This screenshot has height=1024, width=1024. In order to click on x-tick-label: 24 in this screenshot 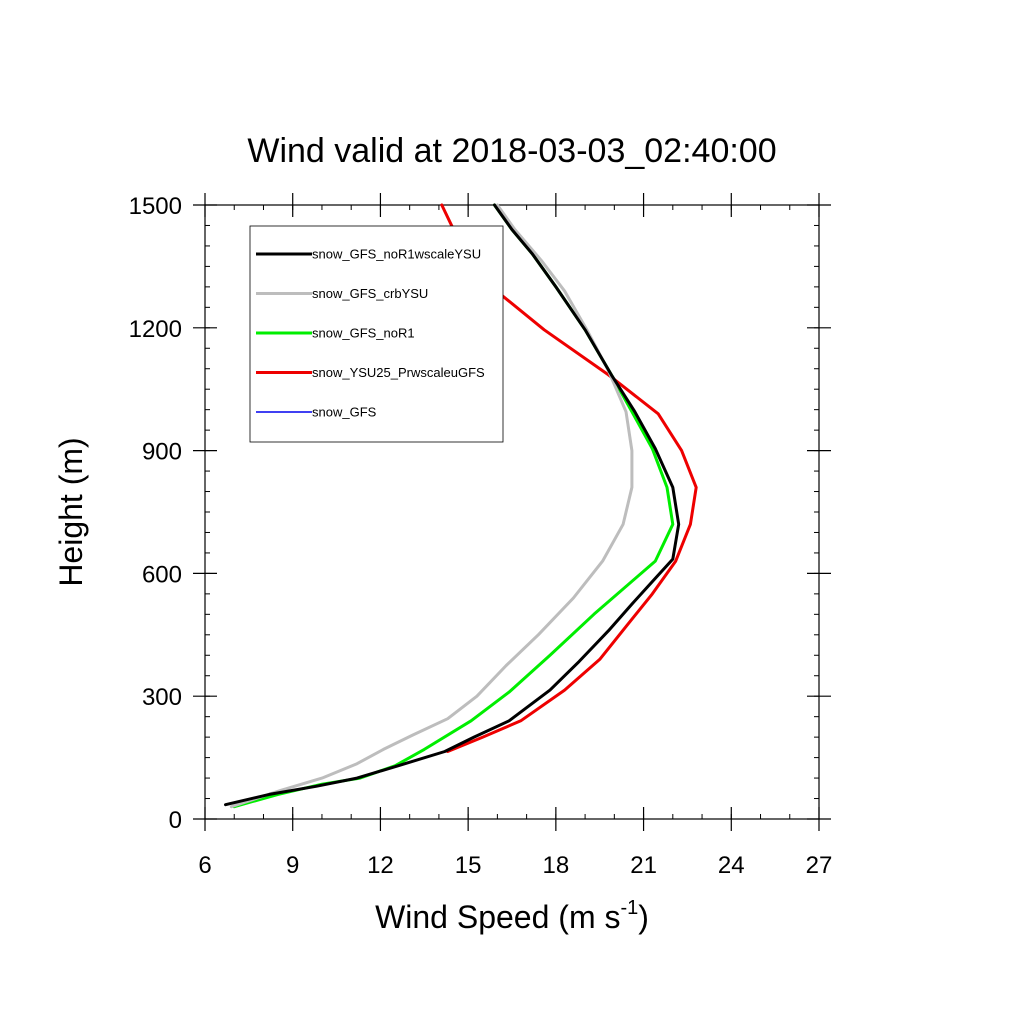, I will do `click(731, 865)`.